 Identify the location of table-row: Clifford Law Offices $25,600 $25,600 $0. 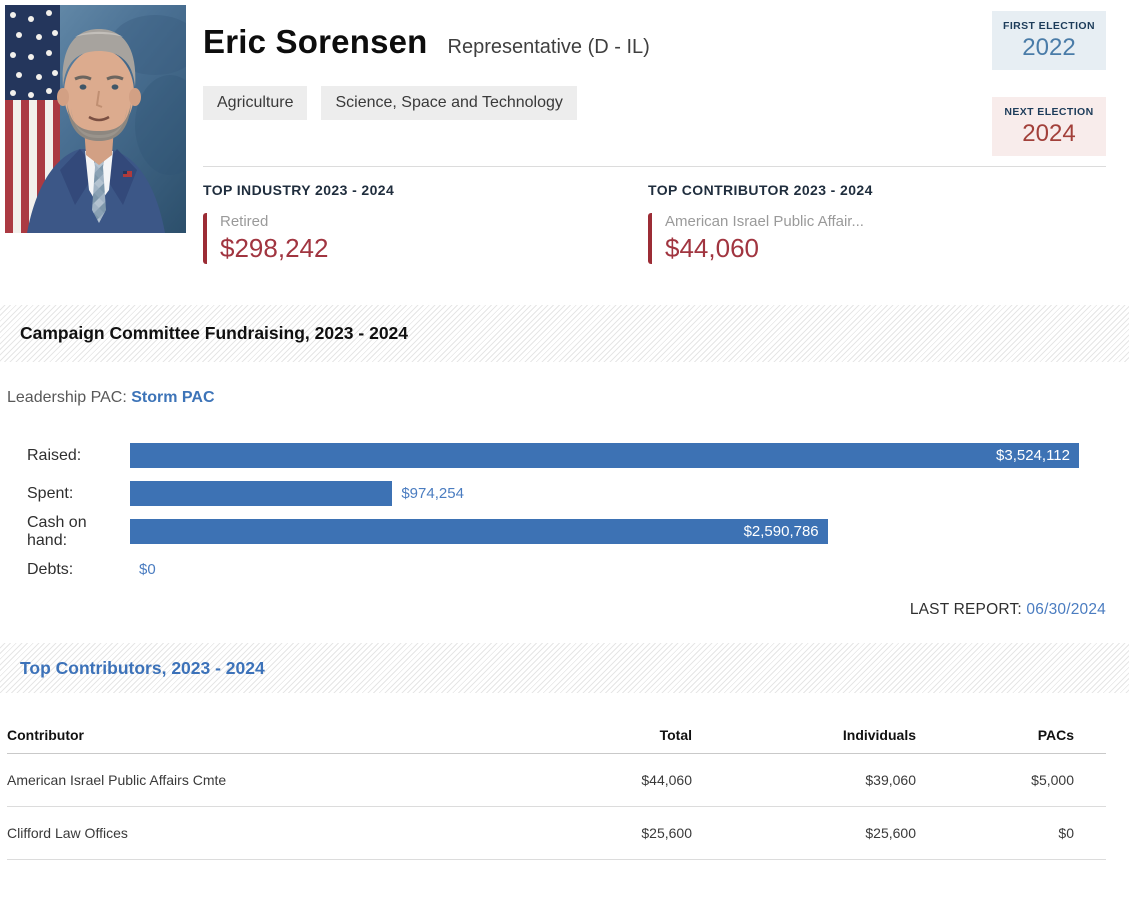
(556, 833).